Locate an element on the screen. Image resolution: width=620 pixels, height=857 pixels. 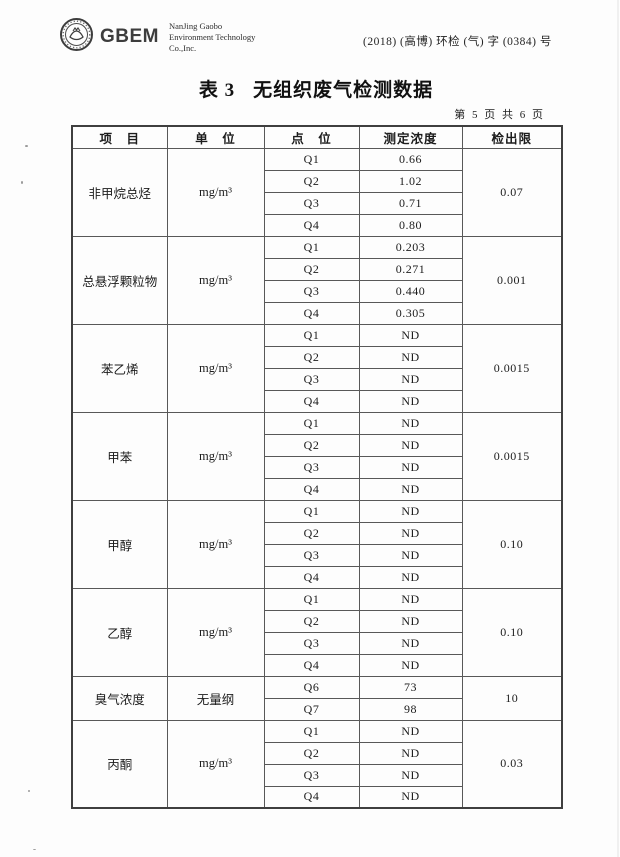
table-row: Q3 0.440 is located at coordinates (317, 291).